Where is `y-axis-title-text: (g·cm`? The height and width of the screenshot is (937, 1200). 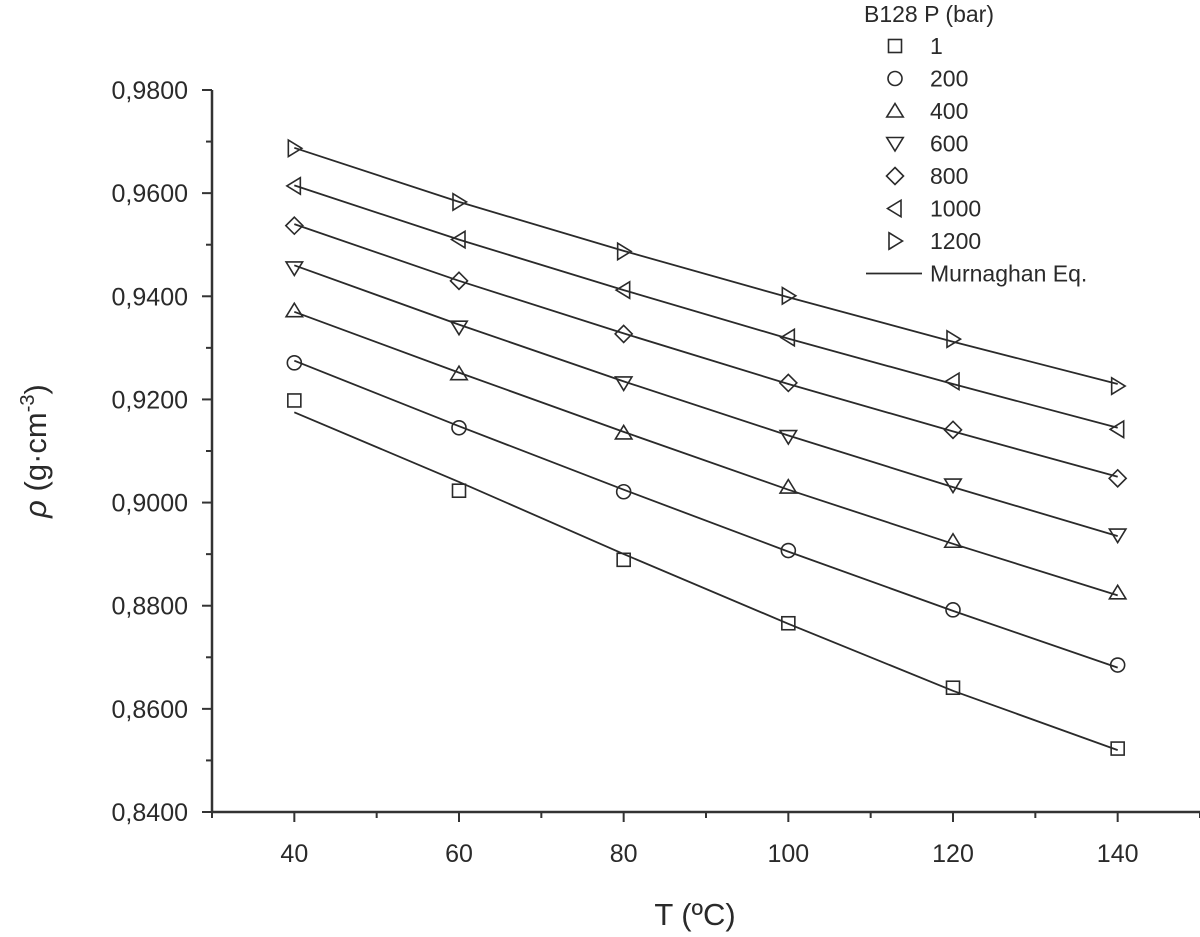 y-axis-title-text: (g·cm is located at coordinates (35, 456).